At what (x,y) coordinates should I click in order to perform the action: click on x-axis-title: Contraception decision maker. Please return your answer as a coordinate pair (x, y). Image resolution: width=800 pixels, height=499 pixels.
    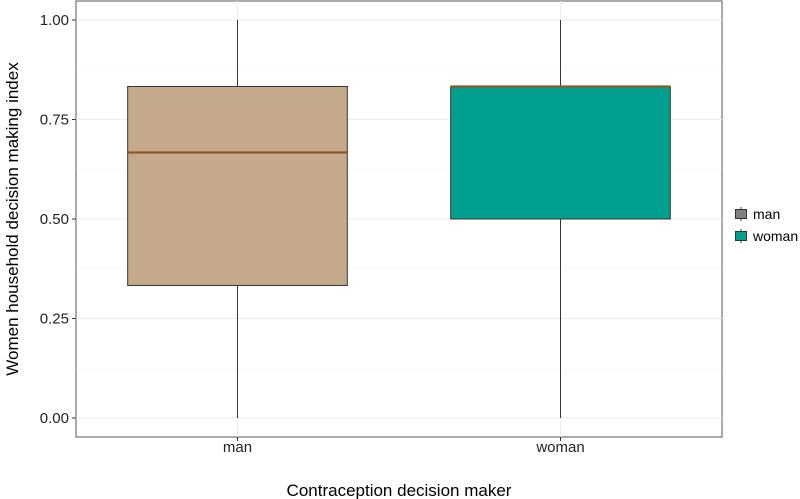
    Looking at the image, I should click on (399, 490).